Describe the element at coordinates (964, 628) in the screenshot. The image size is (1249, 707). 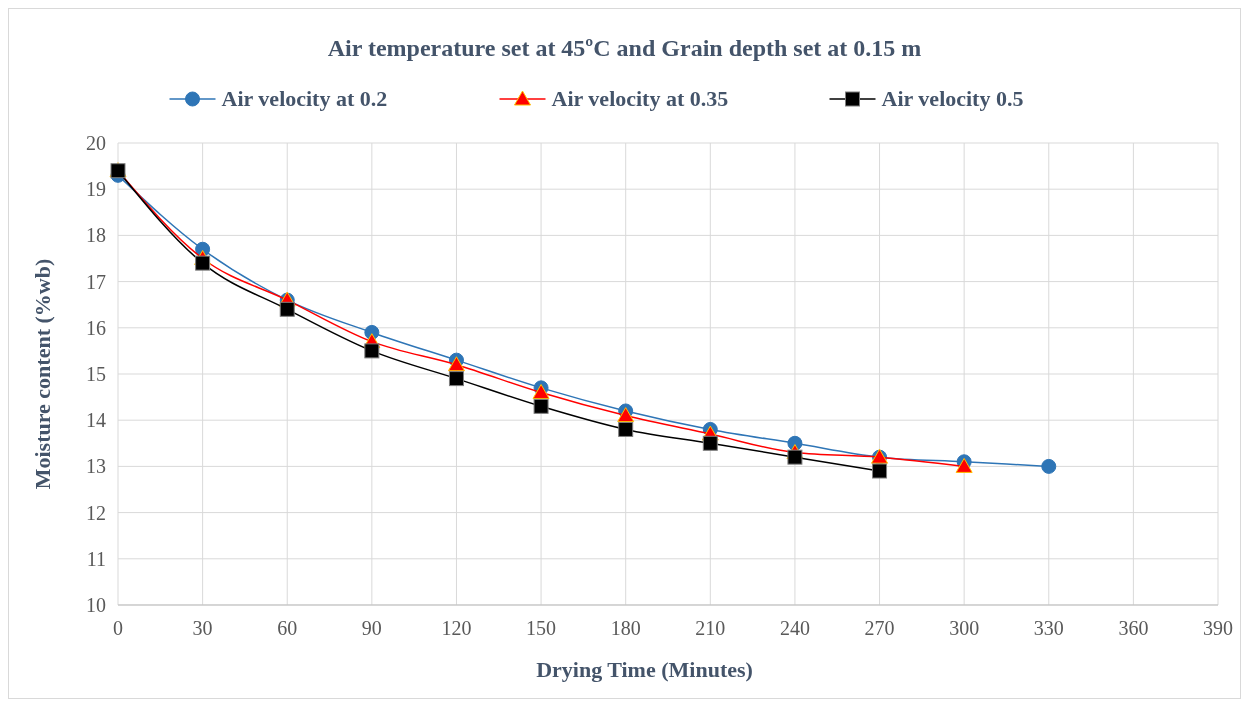
I see `x-tick-label: 300` at that location.